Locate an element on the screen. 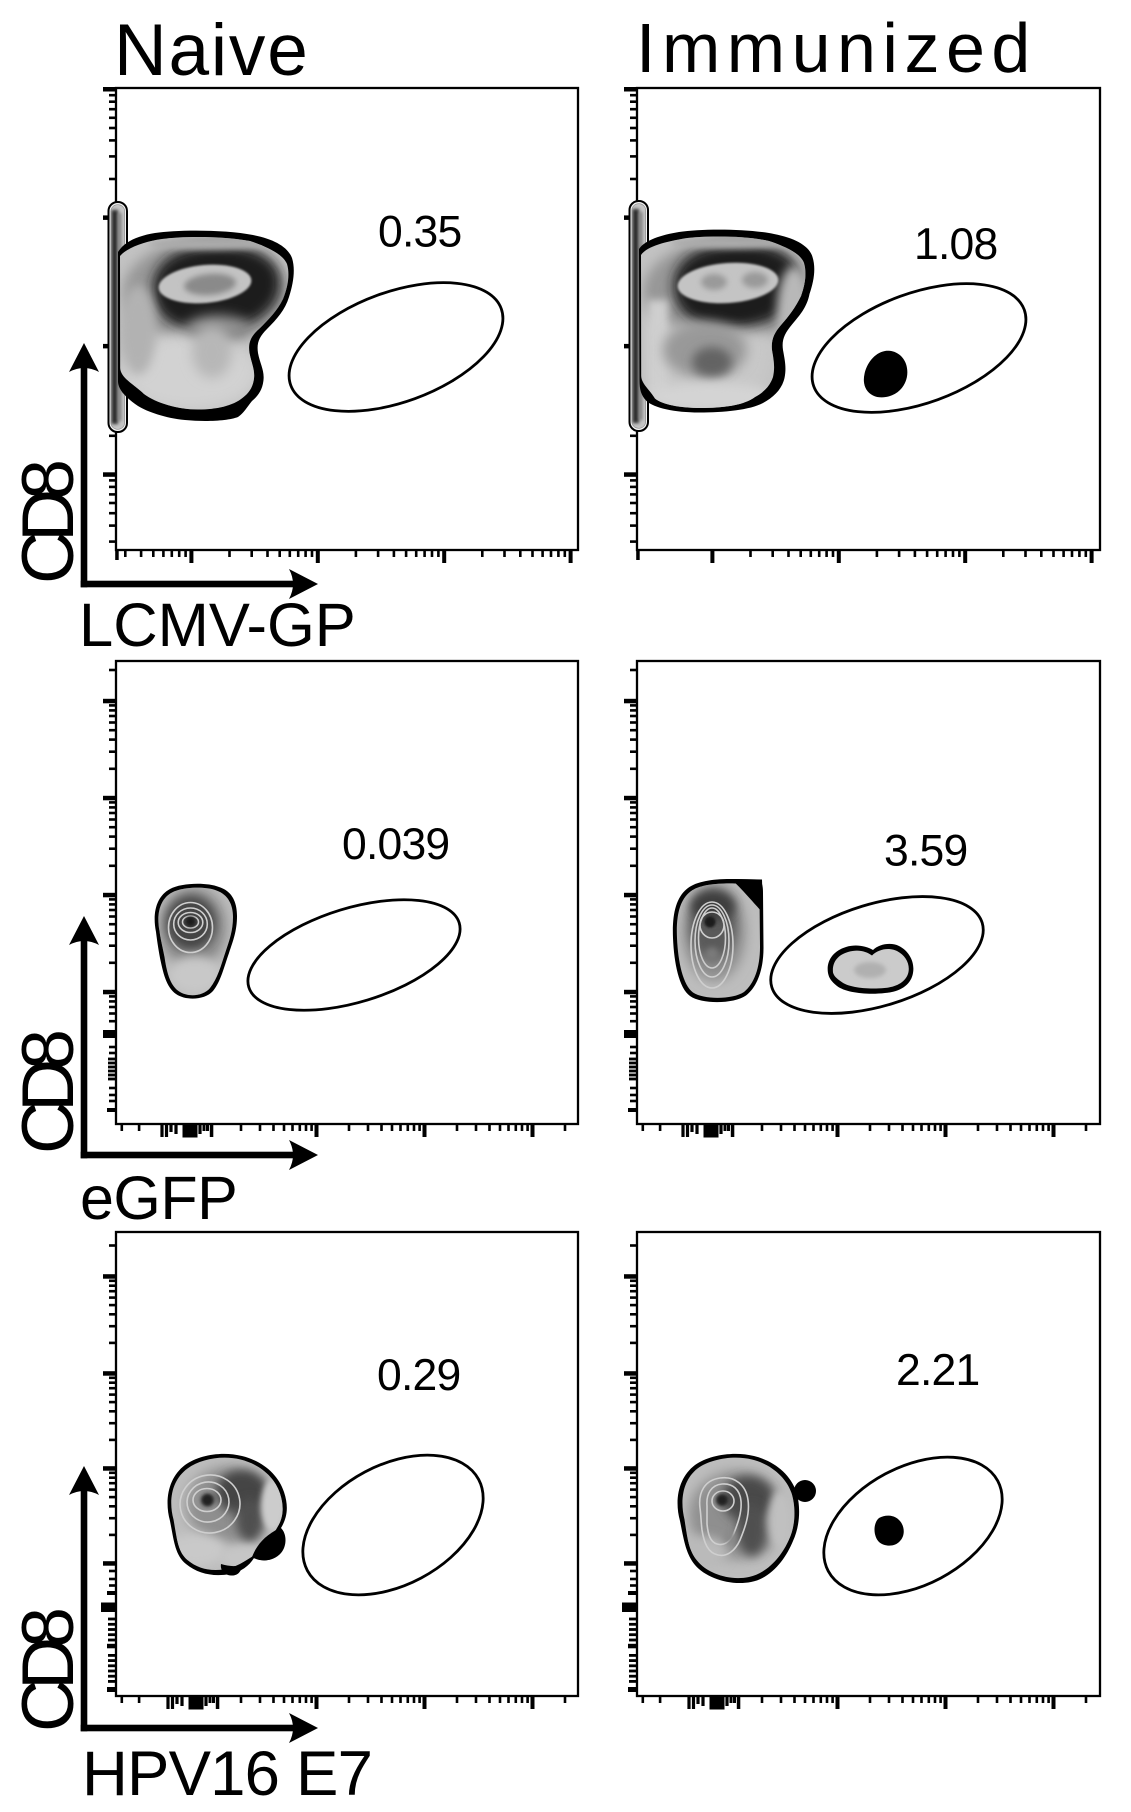 Image resolution: width=1131 pixels, height=1812 pixels. svg-text: 0.039 is located at coordinates (395, 844).